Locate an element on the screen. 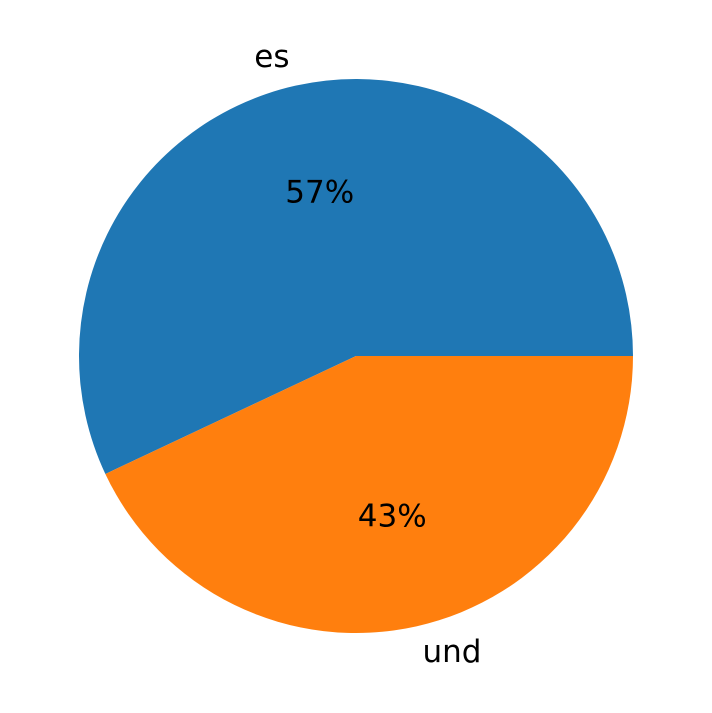  value-label: 43% is located at coordinates (392, 517).